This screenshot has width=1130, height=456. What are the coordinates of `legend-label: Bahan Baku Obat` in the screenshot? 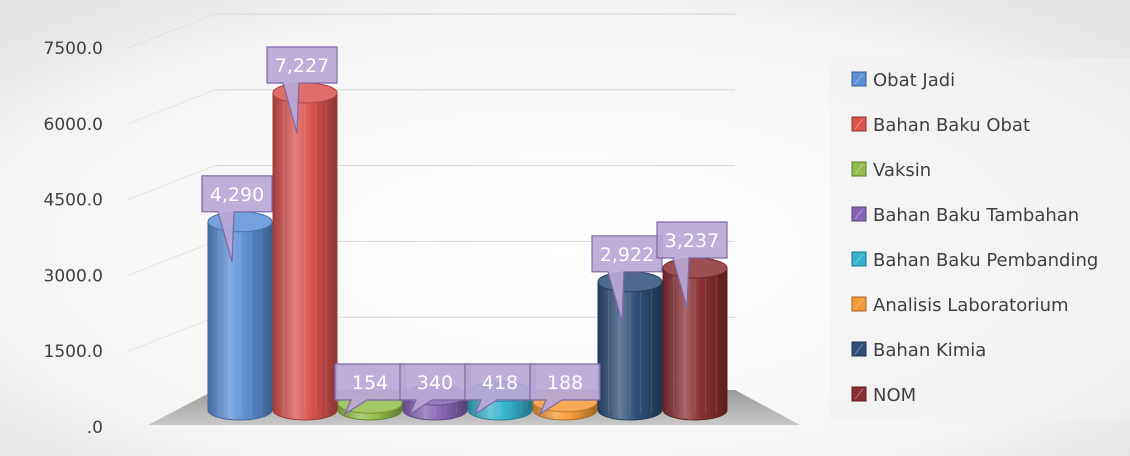 It's located at (951, 125).